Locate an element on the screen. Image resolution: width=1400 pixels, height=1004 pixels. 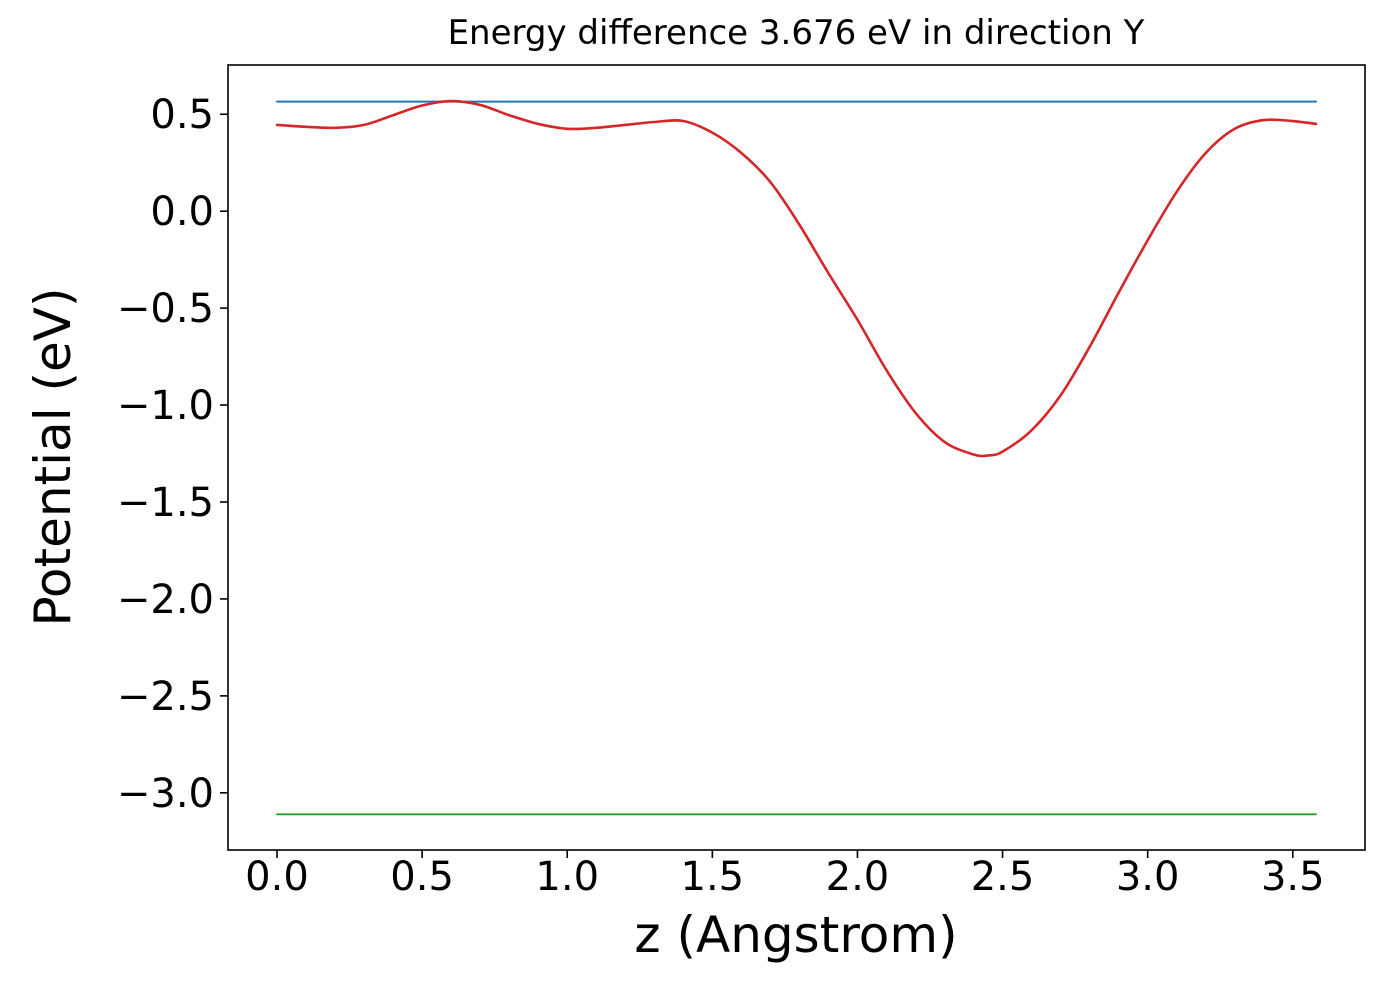
y-tick-label: −2.0 is located at coordinates (165, 600).